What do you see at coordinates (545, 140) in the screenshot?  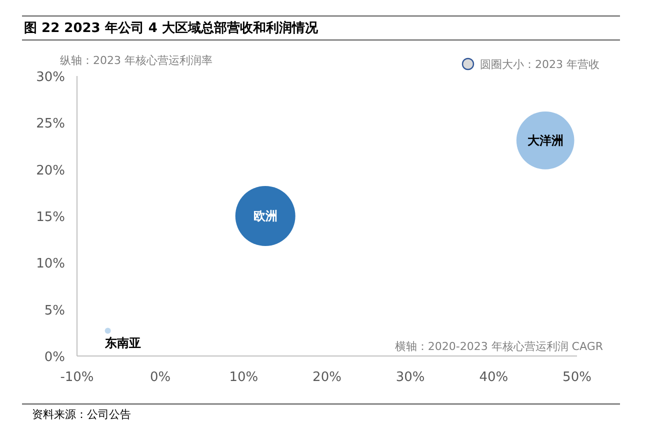 I see `series-label: 大洋洲` at bounding box center [545, 140].